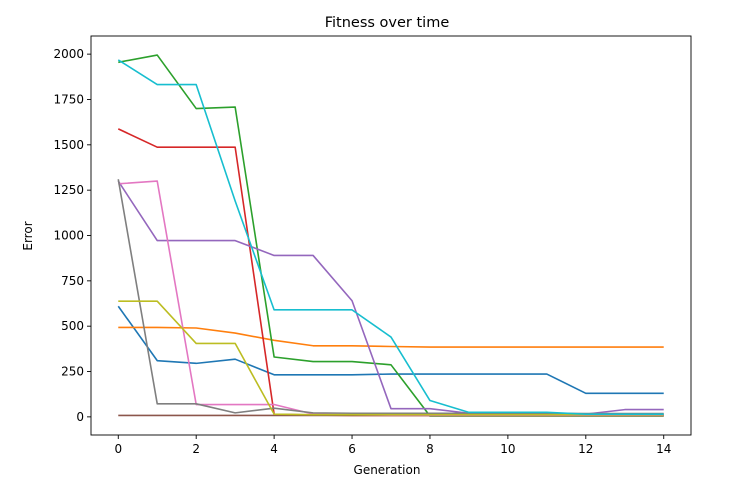 The width and height of the screenshot is (730, 488). What do you see at coordinates (72, 281) in the screenshot?
I see `y-tick-label: 750` at bounding box center [72, 281].